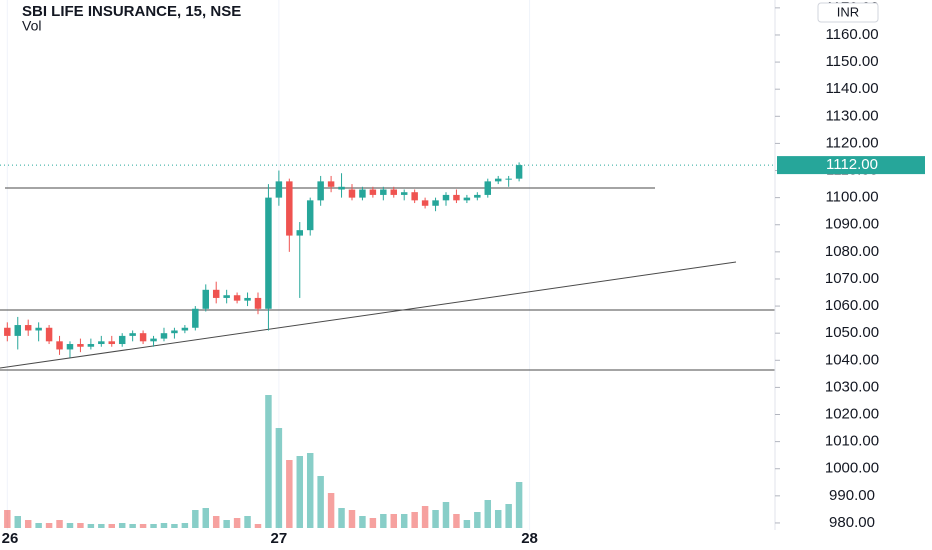 This screenshot has height=550, width=932. I want to click on y-tick-label: 1090.00, so click(852, 224).